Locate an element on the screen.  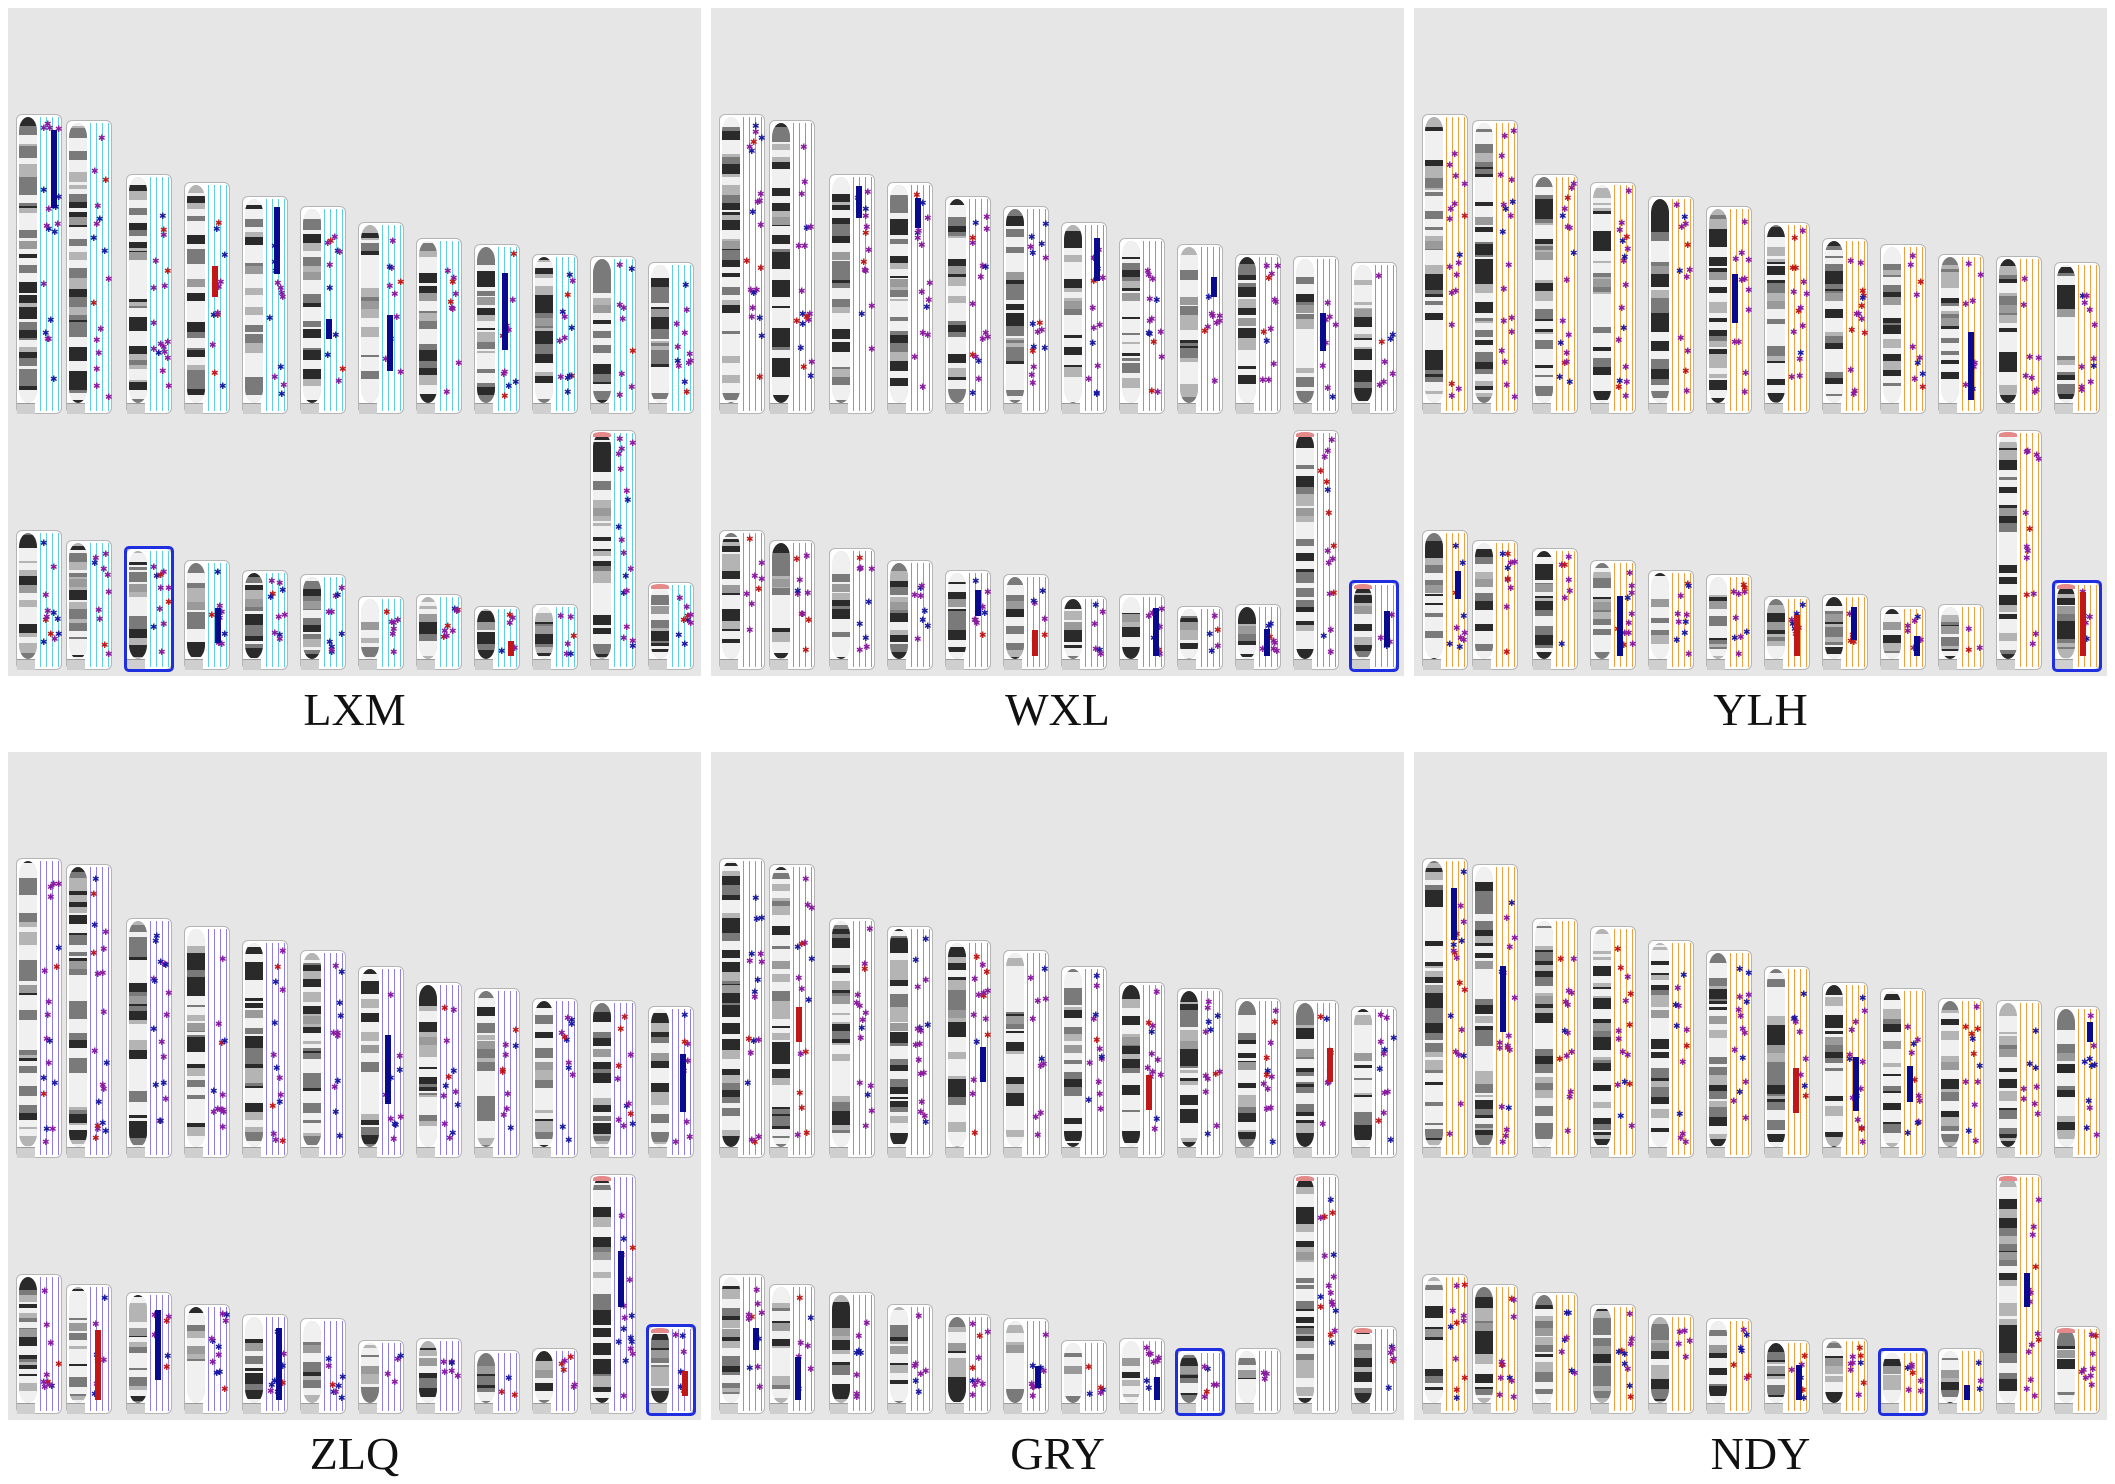
chromosome-top-1: ✱ ✱ ✱ ✱ ✱ ✱ ✱ ✱ ✱ ✱ ✱ ✱ ✱ ✱ ✱ ✱ ✱ ✱ ✱ ✱ ✱ is located at coordinates (742, 264).